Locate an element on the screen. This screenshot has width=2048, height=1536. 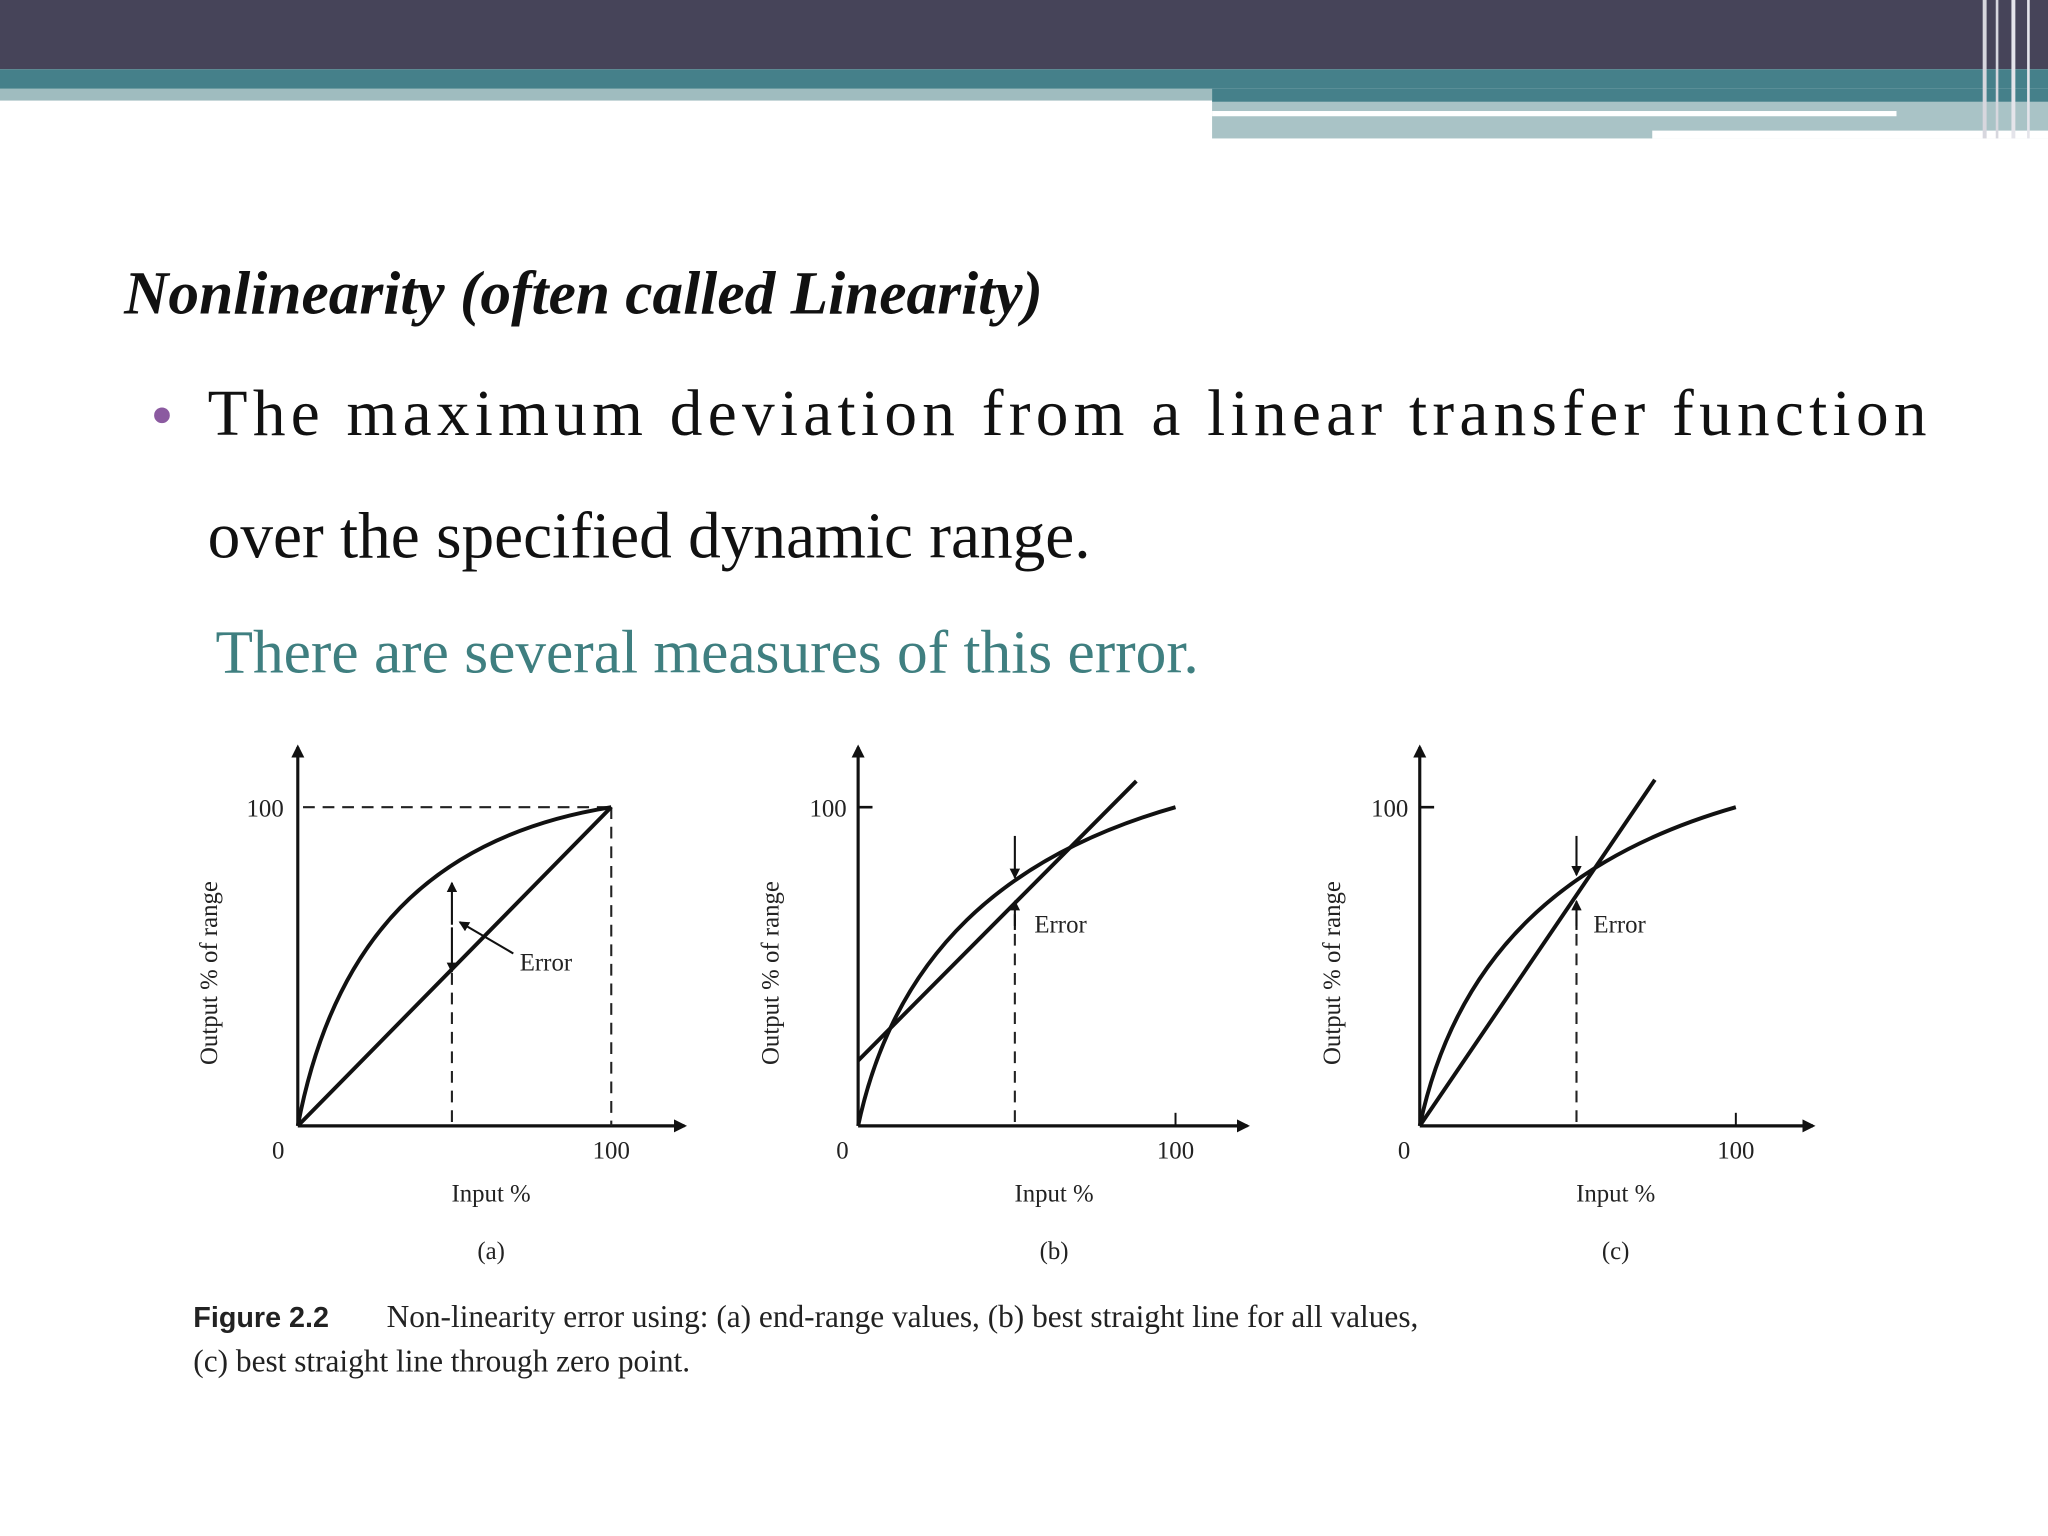
bullet-line: over the specified dynamic range. is located at coordinates (649, 537).